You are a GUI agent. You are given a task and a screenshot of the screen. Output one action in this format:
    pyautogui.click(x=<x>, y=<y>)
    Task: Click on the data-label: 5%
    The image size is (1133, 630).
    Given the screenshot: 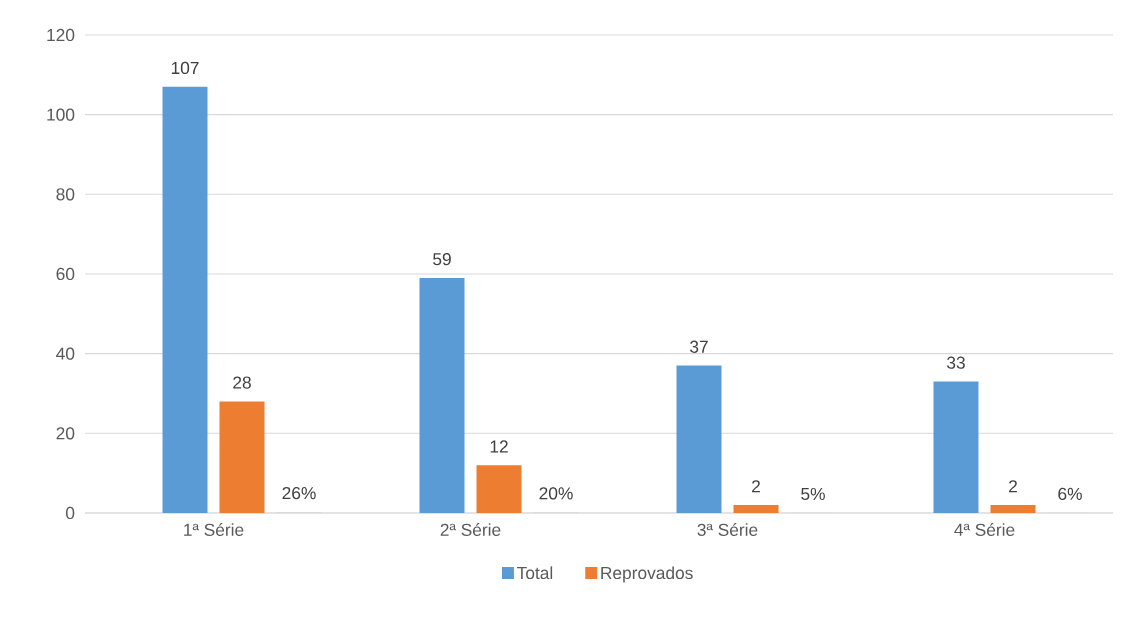 What is the action you would take?
    pyautogui.click(x=813, y=494)
    